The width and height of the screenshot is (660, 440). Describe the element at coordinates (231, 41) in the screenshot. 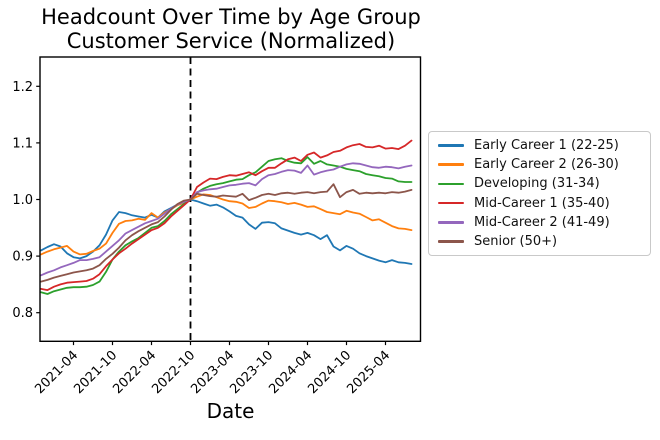

I see `chart-title-line2: Customer Service (Normalized)` at that location.